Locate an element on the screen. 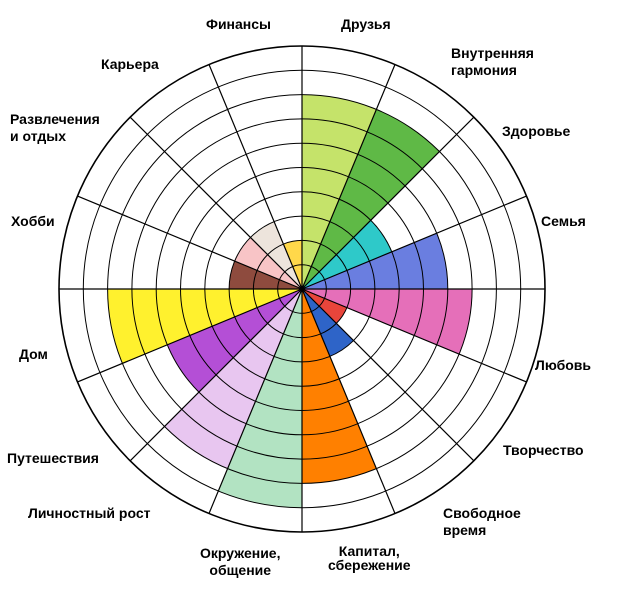 This screenshot has height=592, width=622. label-personal-growth: Личностный рост is located at coordinates (89, 513).